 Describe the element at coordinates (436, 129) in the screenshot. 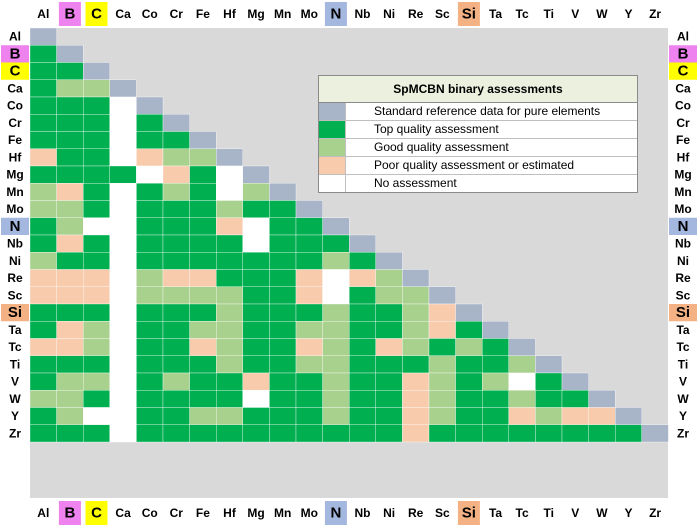

I see `legend-label: Top quality assessment` at that location.